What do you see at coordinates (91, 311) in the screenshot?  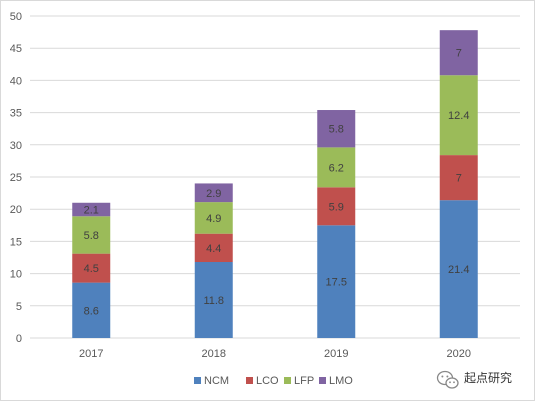 I see `data-label-ncm: 8.6` at bounding box center [91, 311].